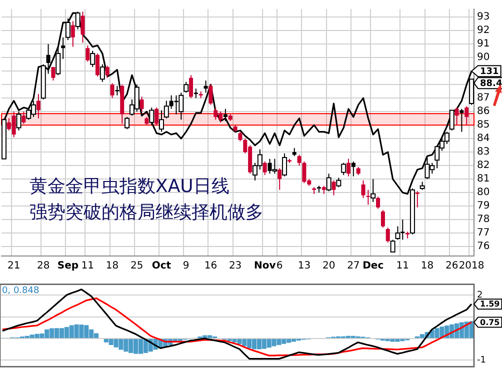  Describe the element at coordinates (483, 138) in the screenshot. I see `y-tick-label: 84` at that location.